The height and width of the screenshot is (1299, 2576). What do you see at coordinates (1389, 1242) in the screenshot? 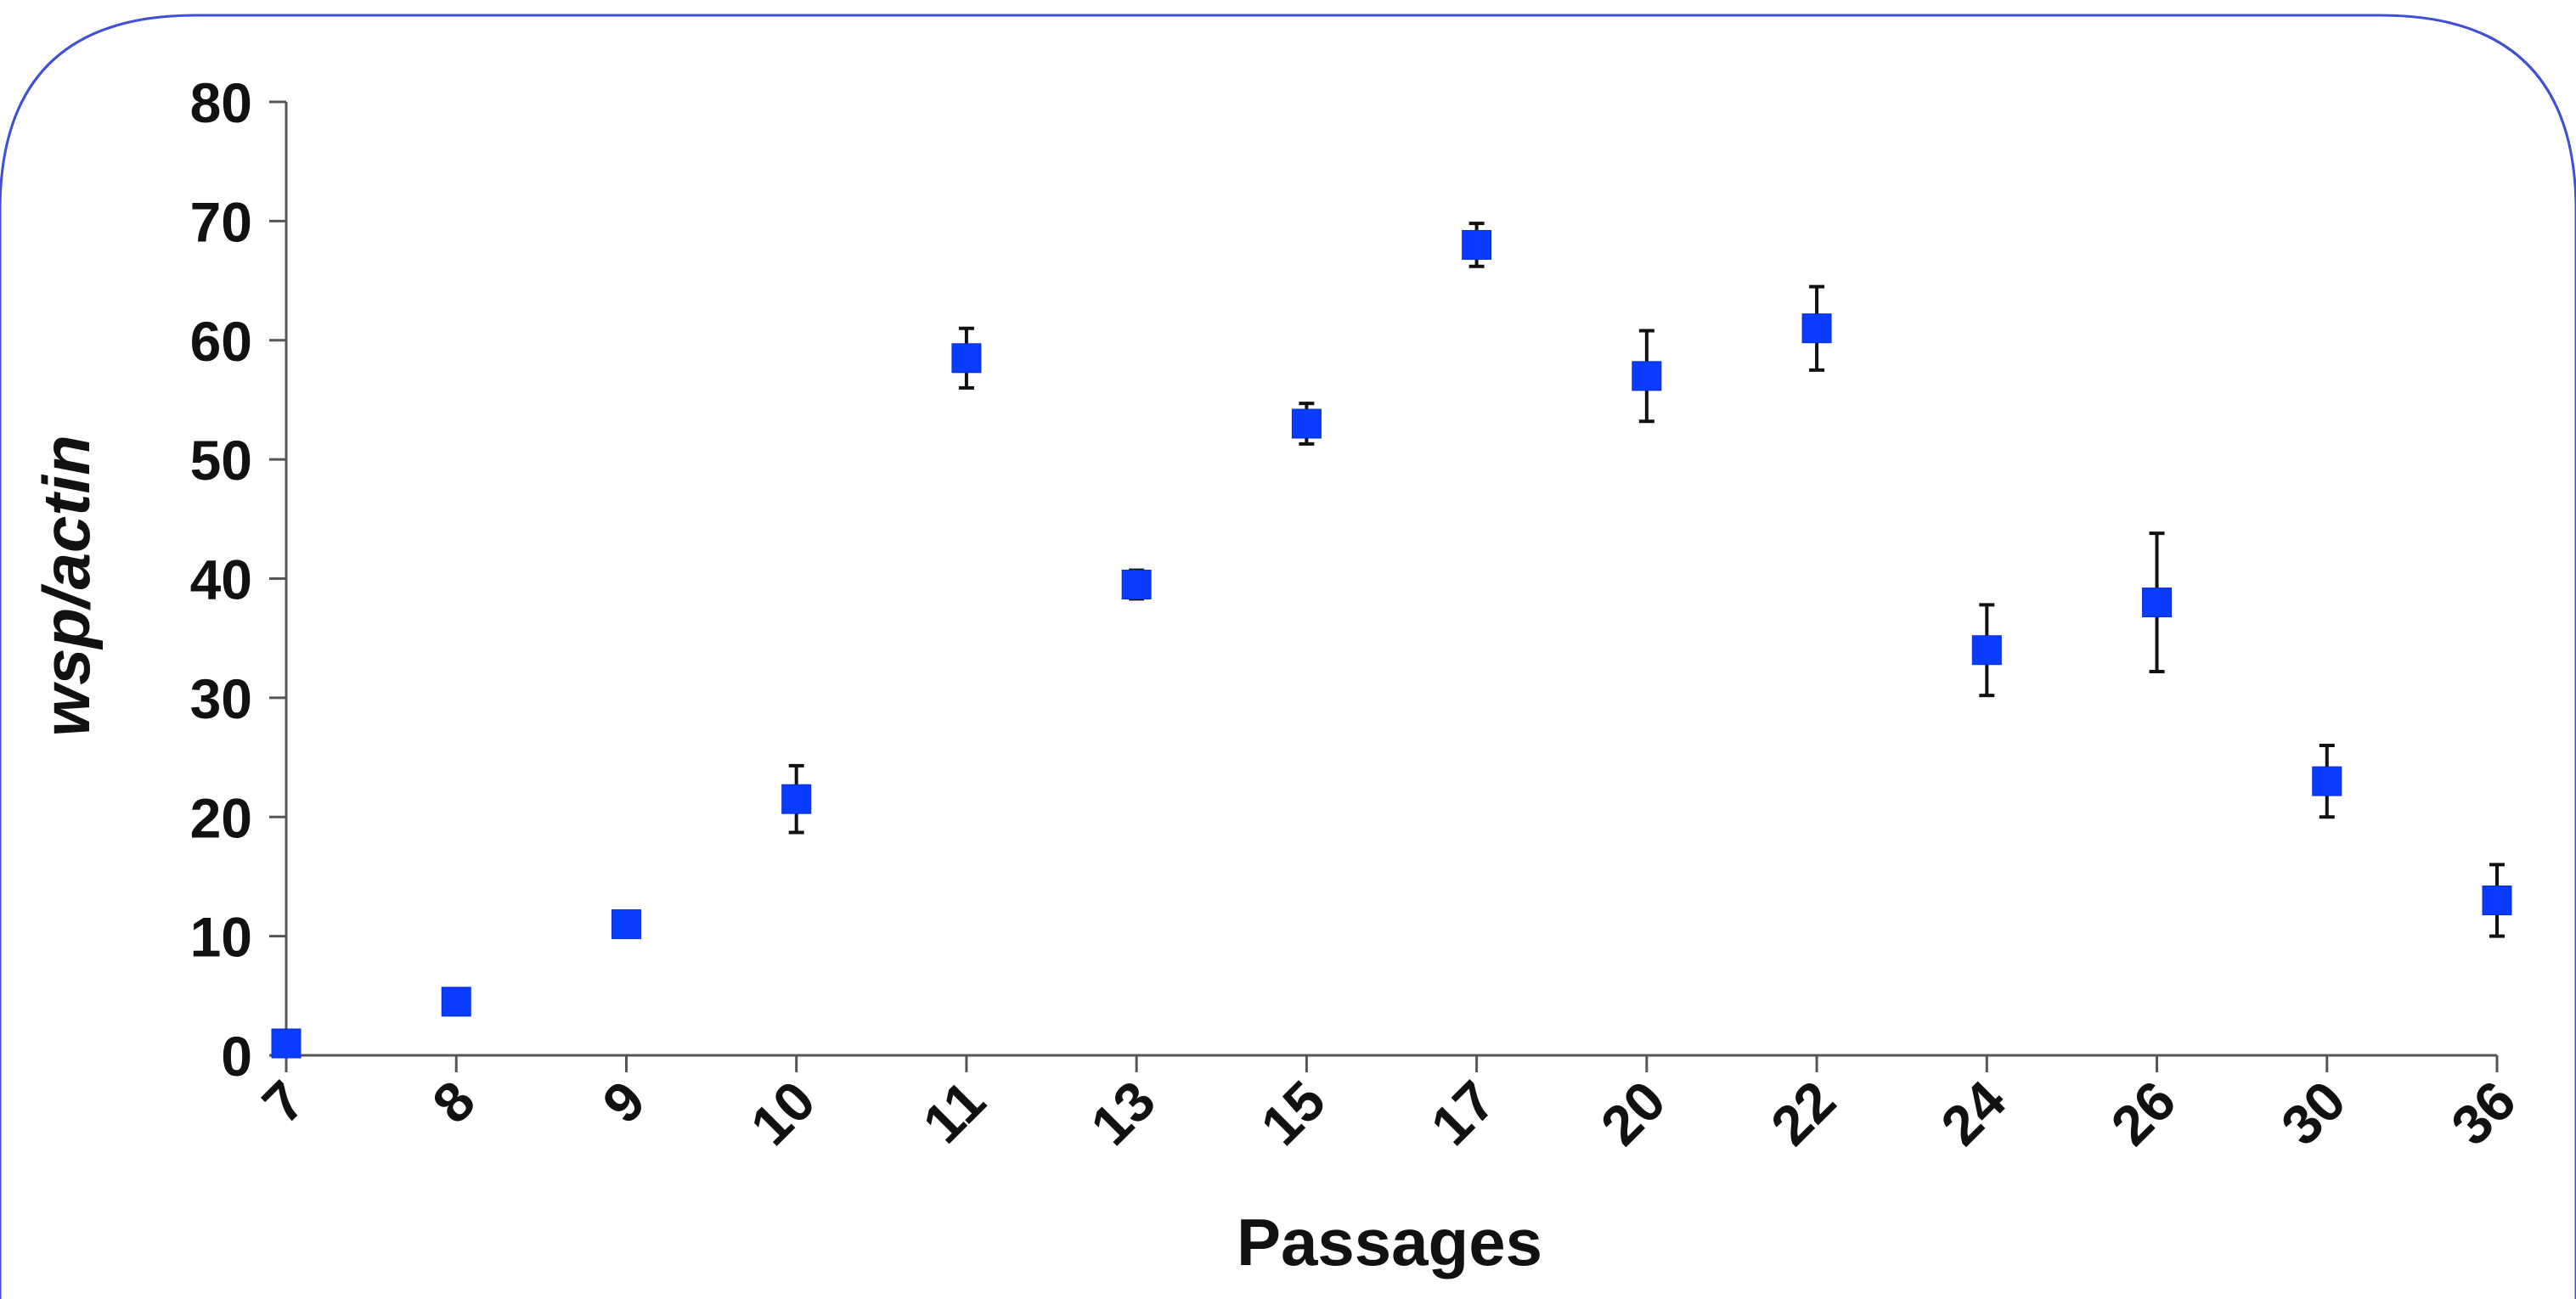
I see `x-axis-title: Passages` at bounding box center [1389, 1242].